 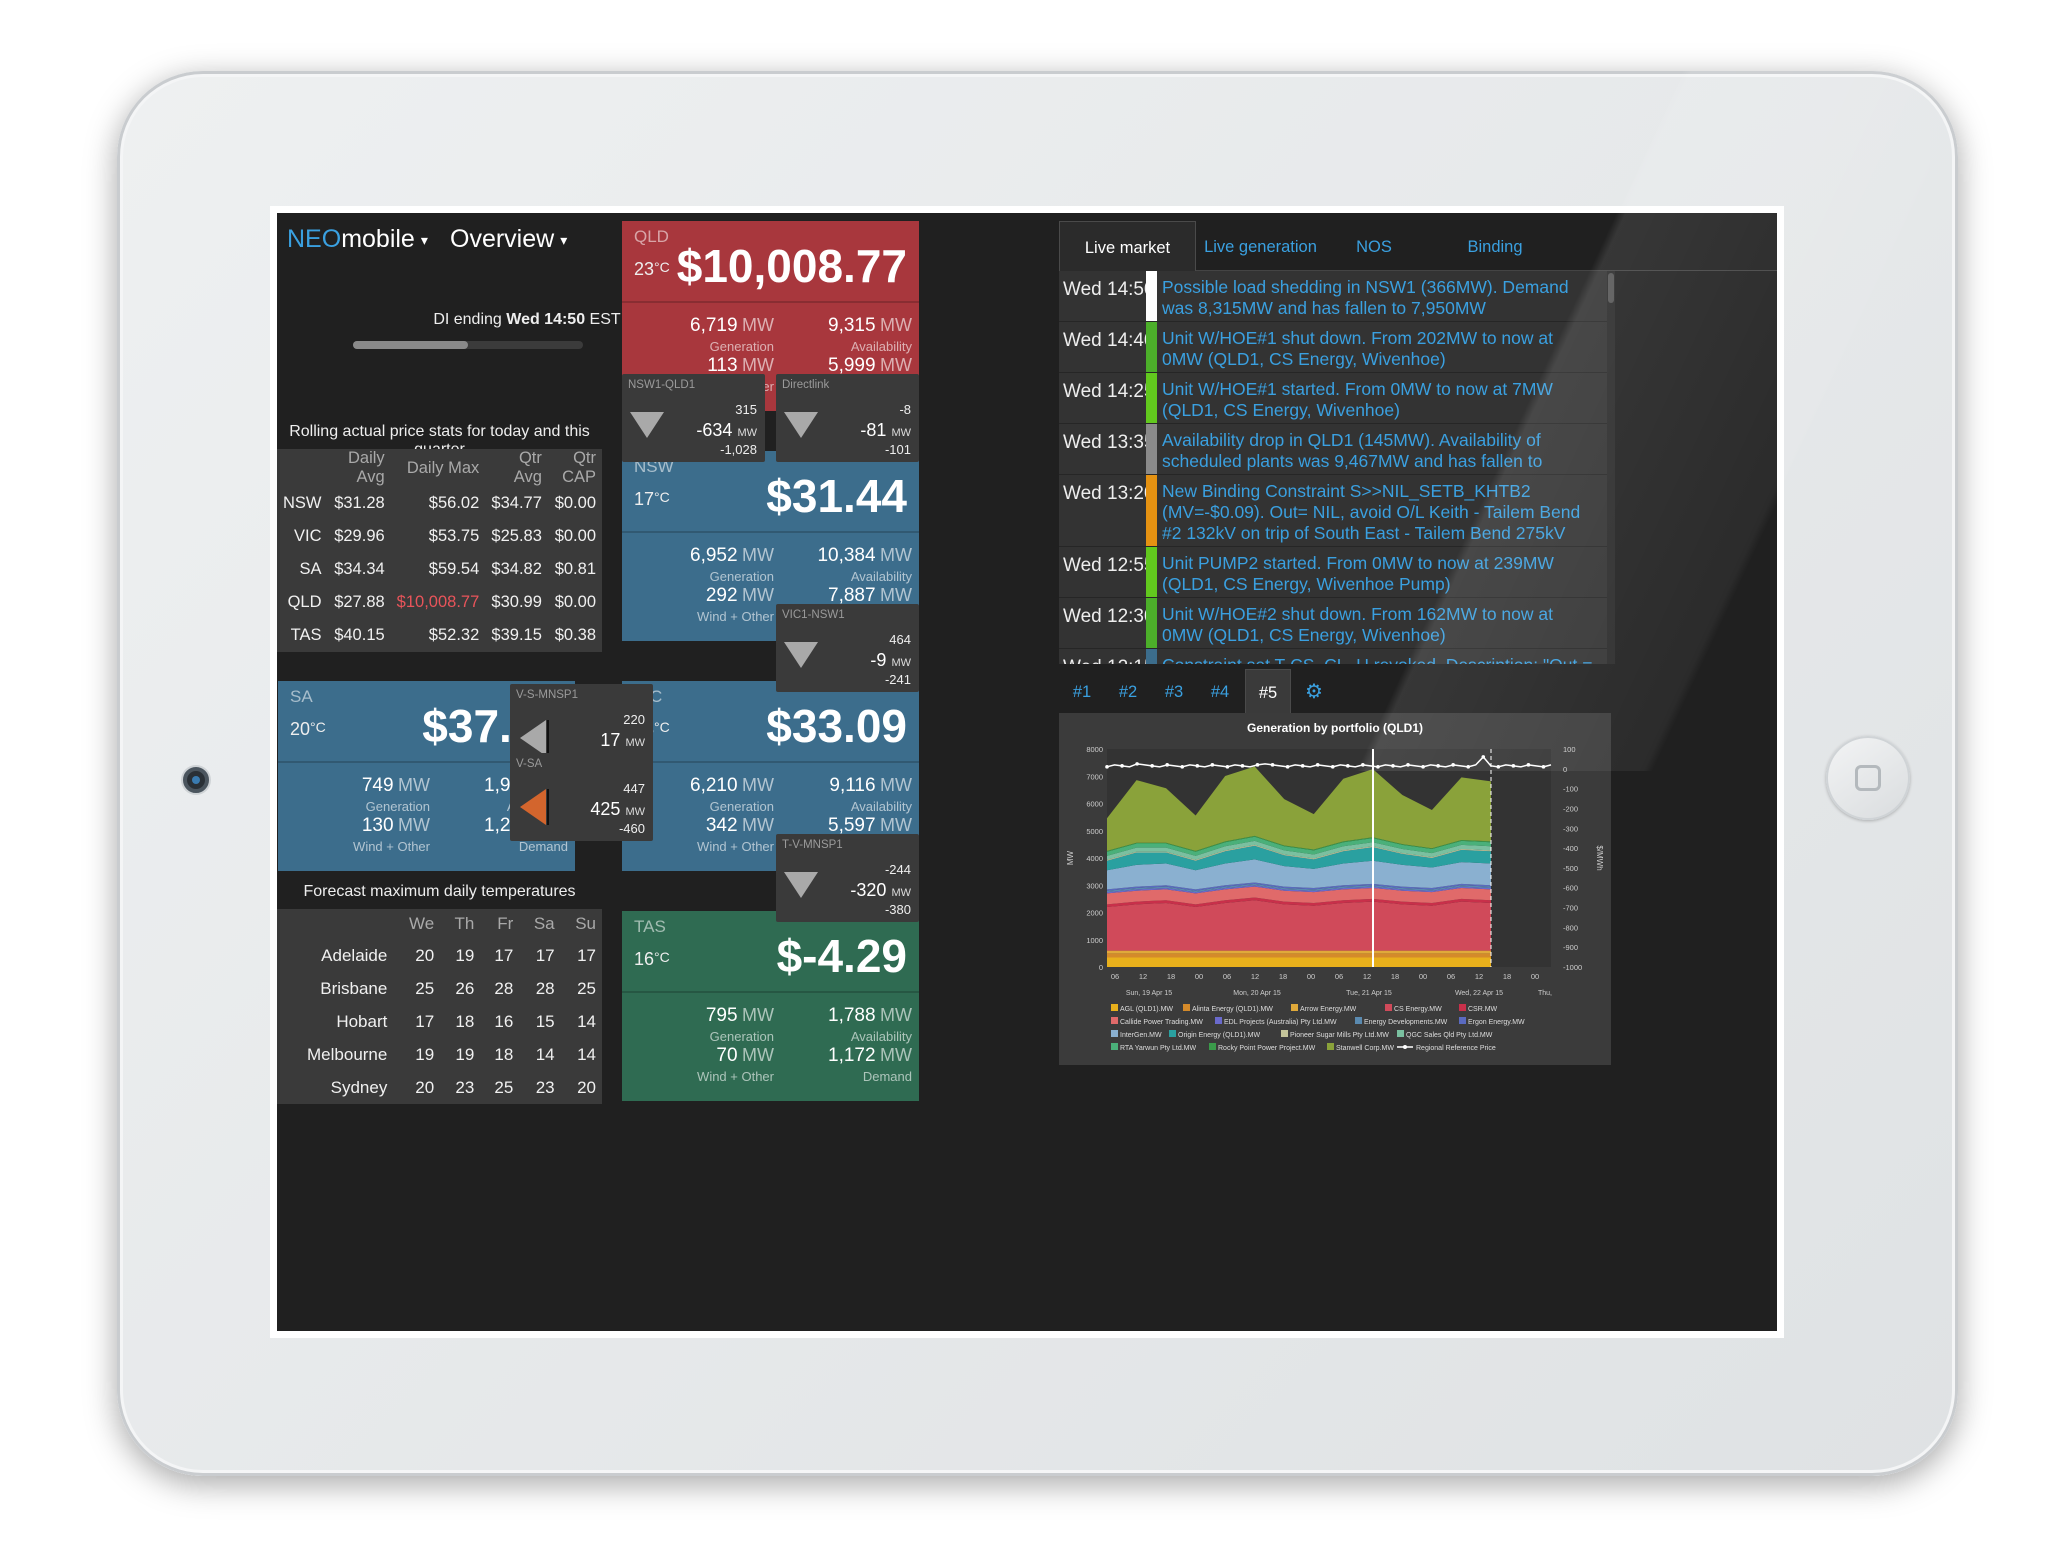 I want to click on y-tick-label: 0, so click(x=1101, y=967).